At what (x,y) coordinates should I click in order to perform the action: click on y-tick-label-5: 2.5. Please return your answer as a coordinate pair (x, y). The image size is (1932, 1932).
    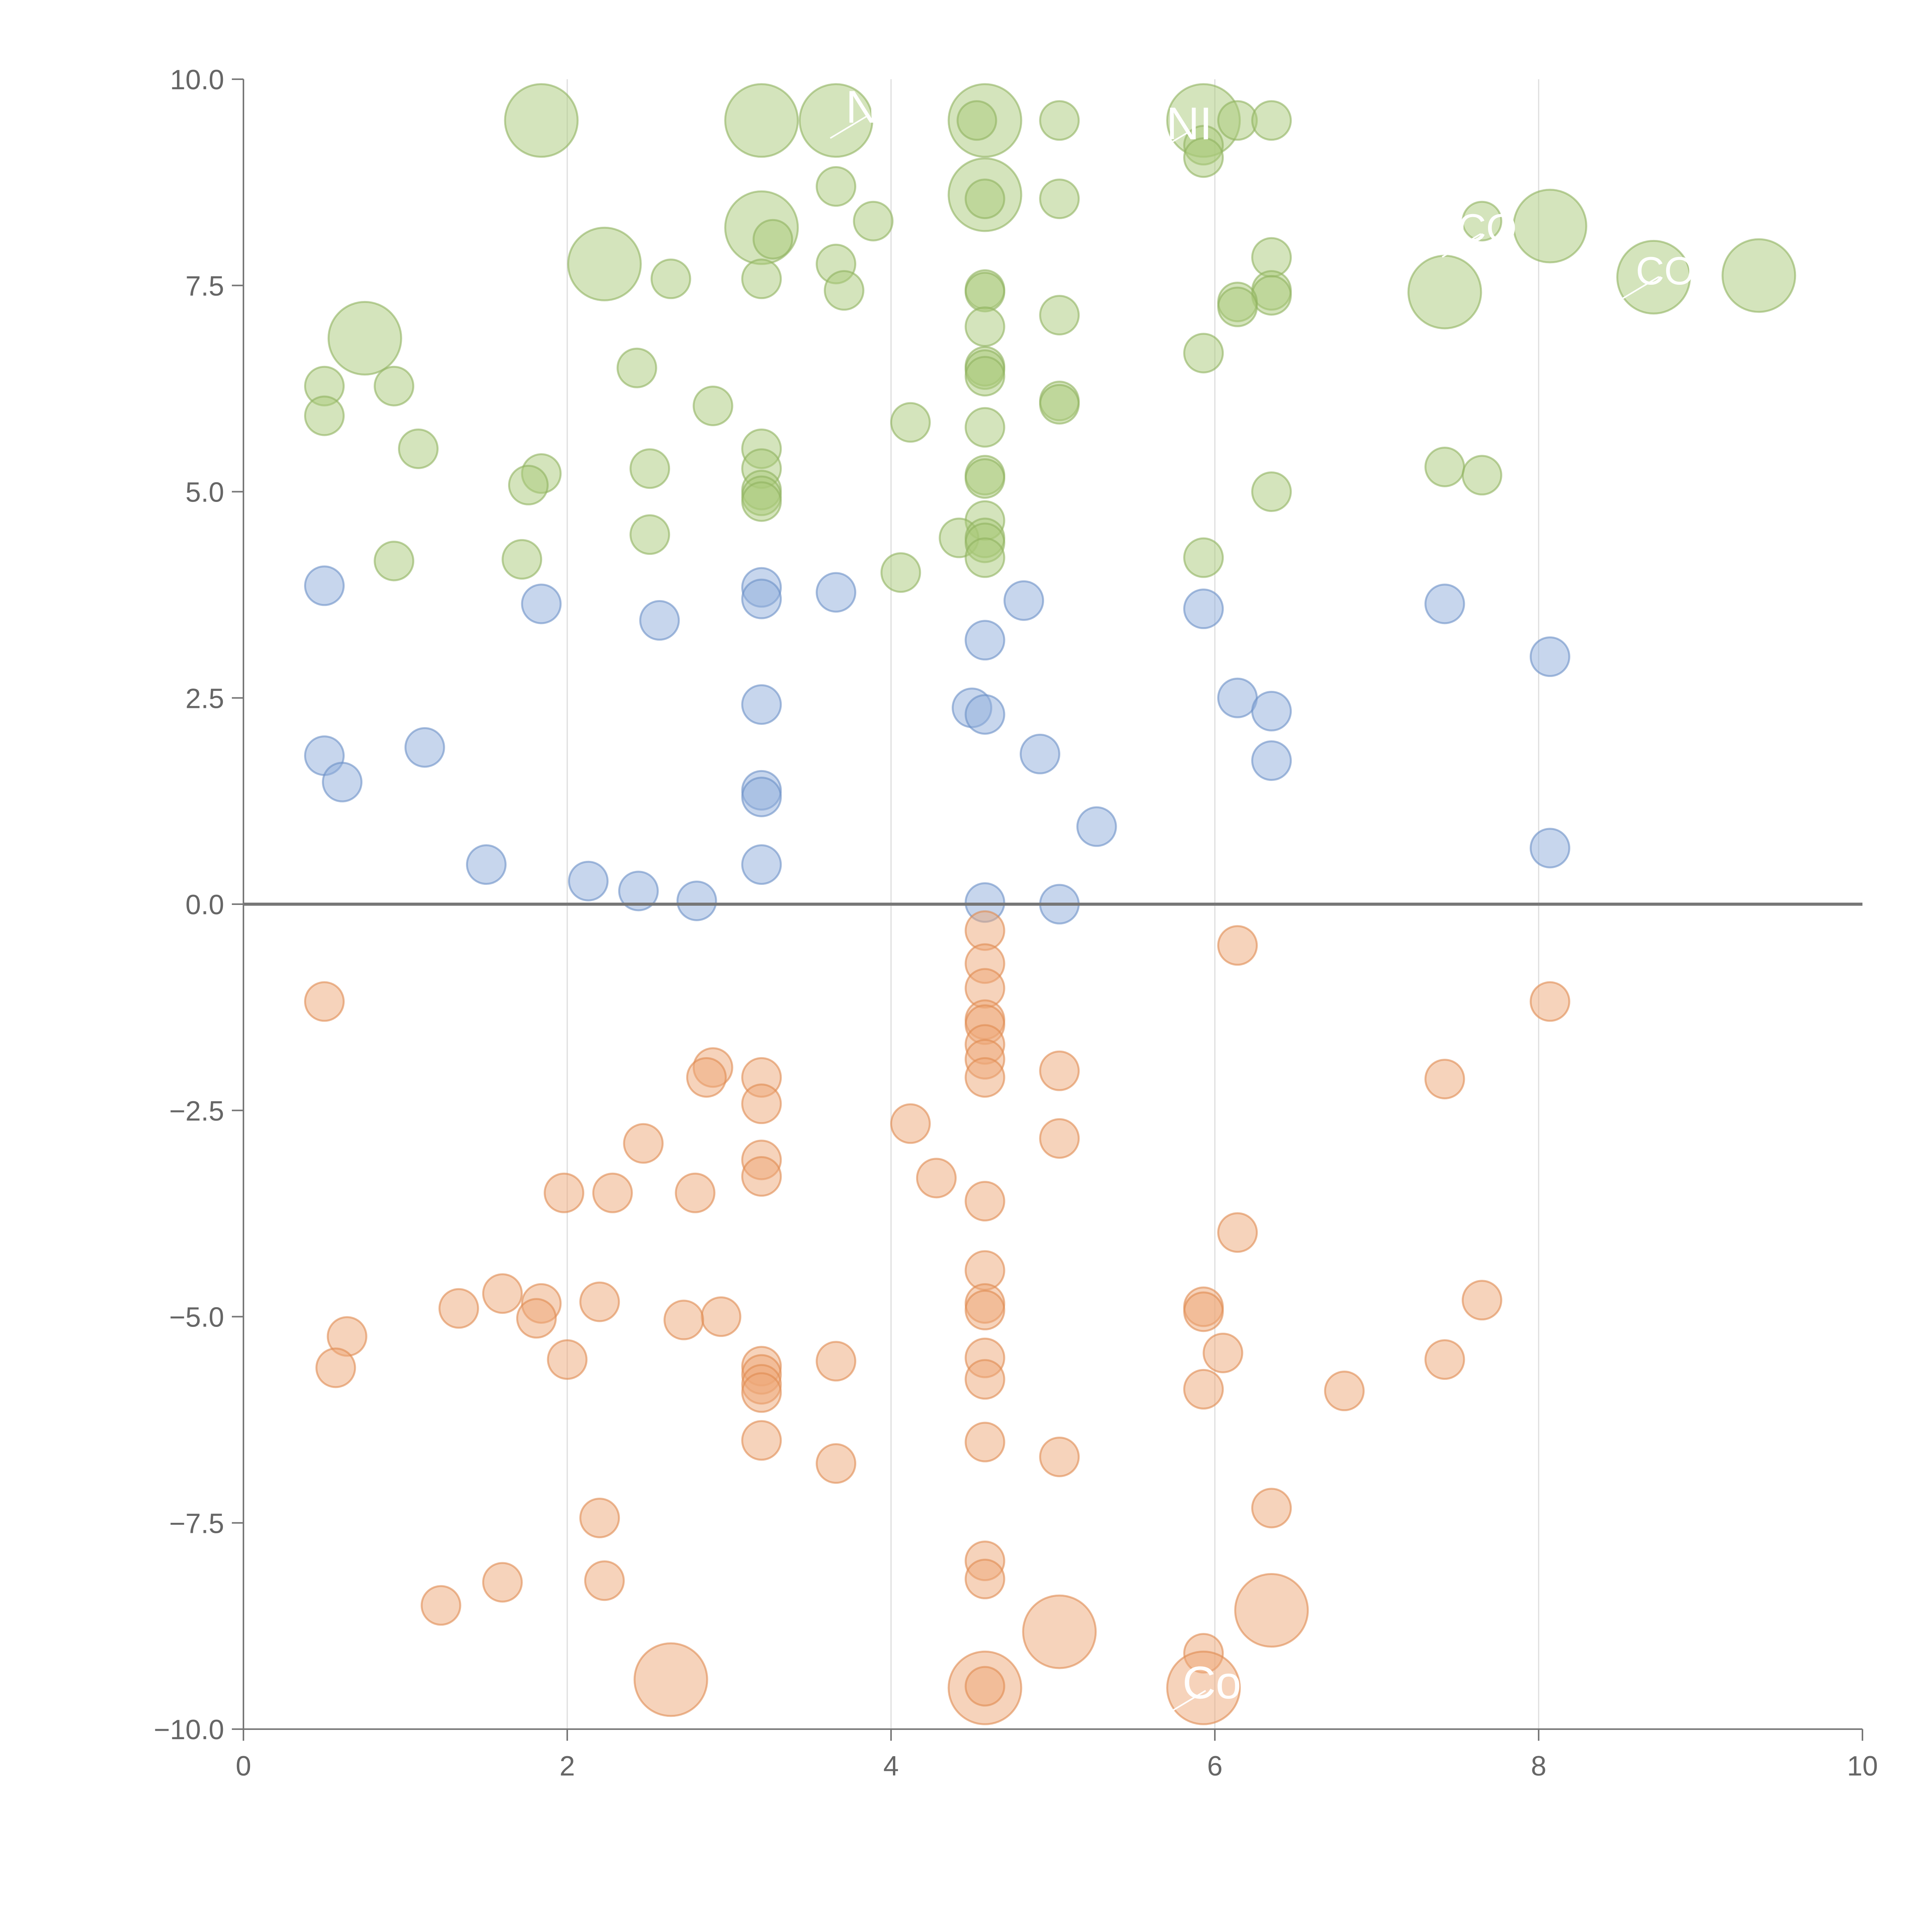
    Looking at the image, I should click on (205, 699).